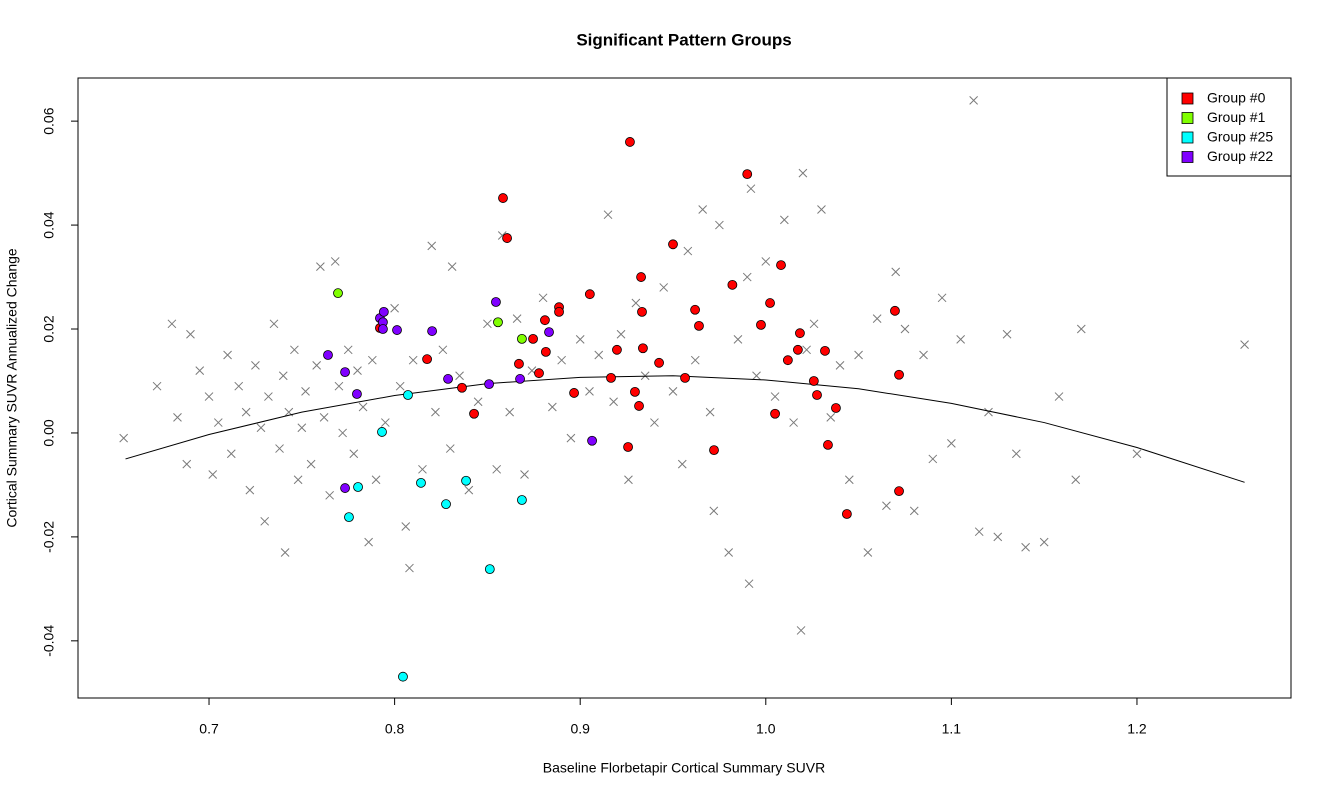 Image resolution: width=1331 pixels, height=798 pixels. I want to click on y-tick-label: 0.02, so click(49, 328).